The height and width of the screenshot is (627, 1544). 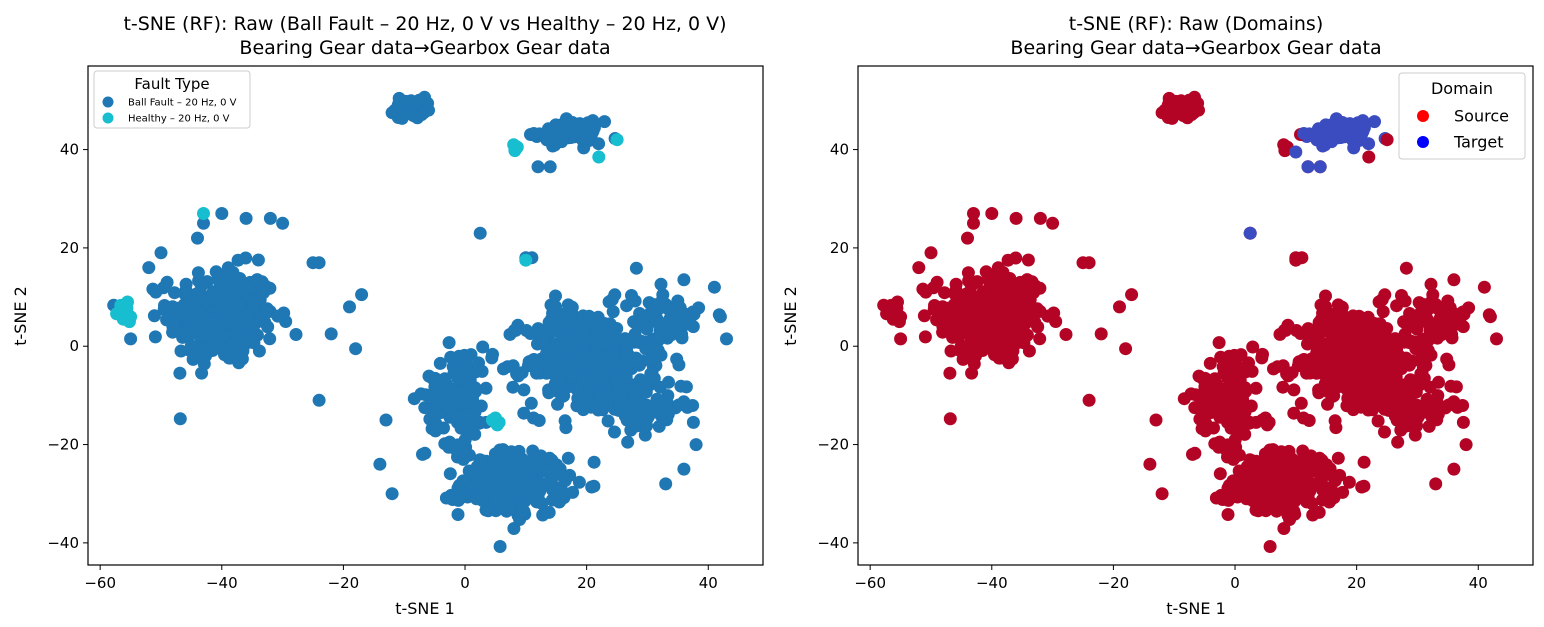 I want to click on x-tick-label: −40, so click(x=222, y=583).